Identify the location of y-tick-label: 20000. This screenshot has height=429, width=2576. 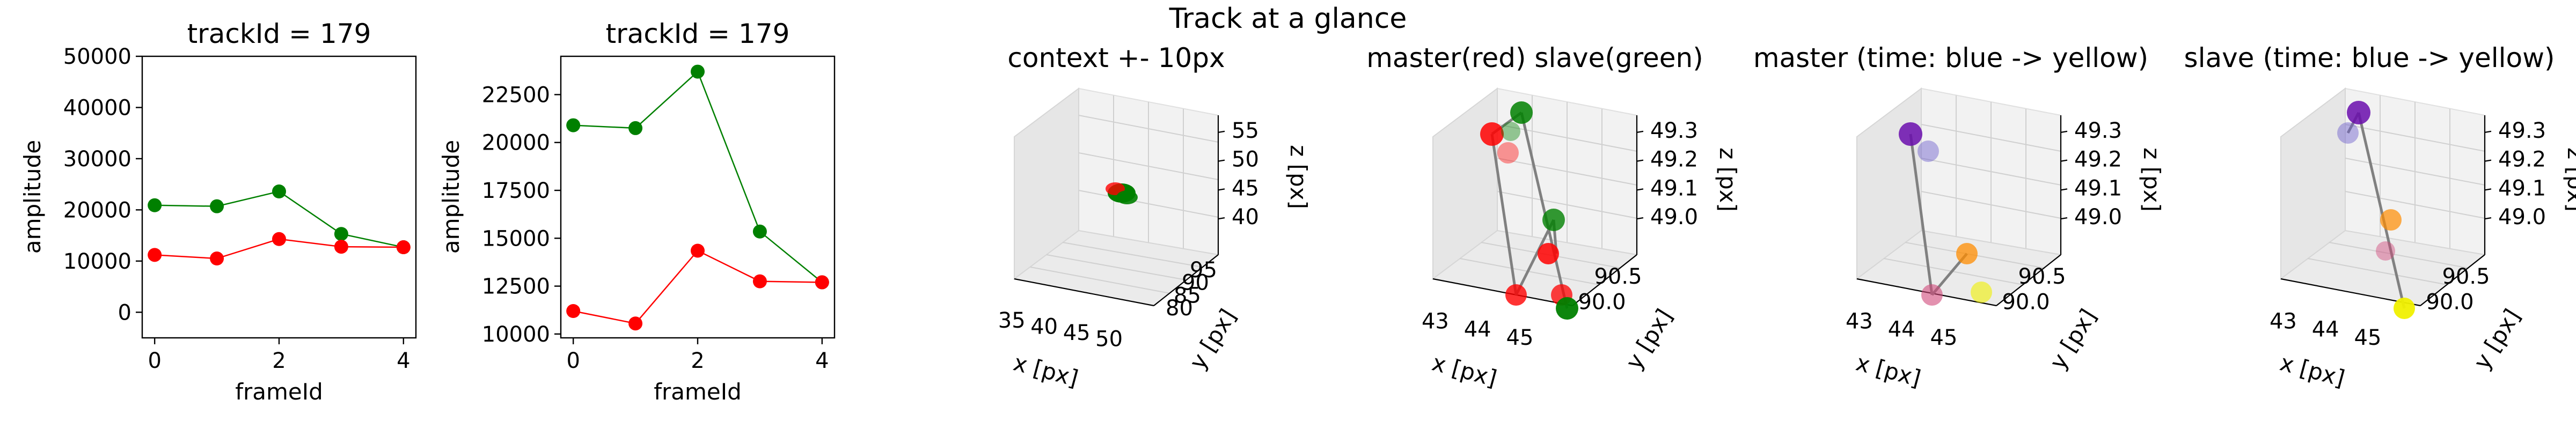
(97, 210).